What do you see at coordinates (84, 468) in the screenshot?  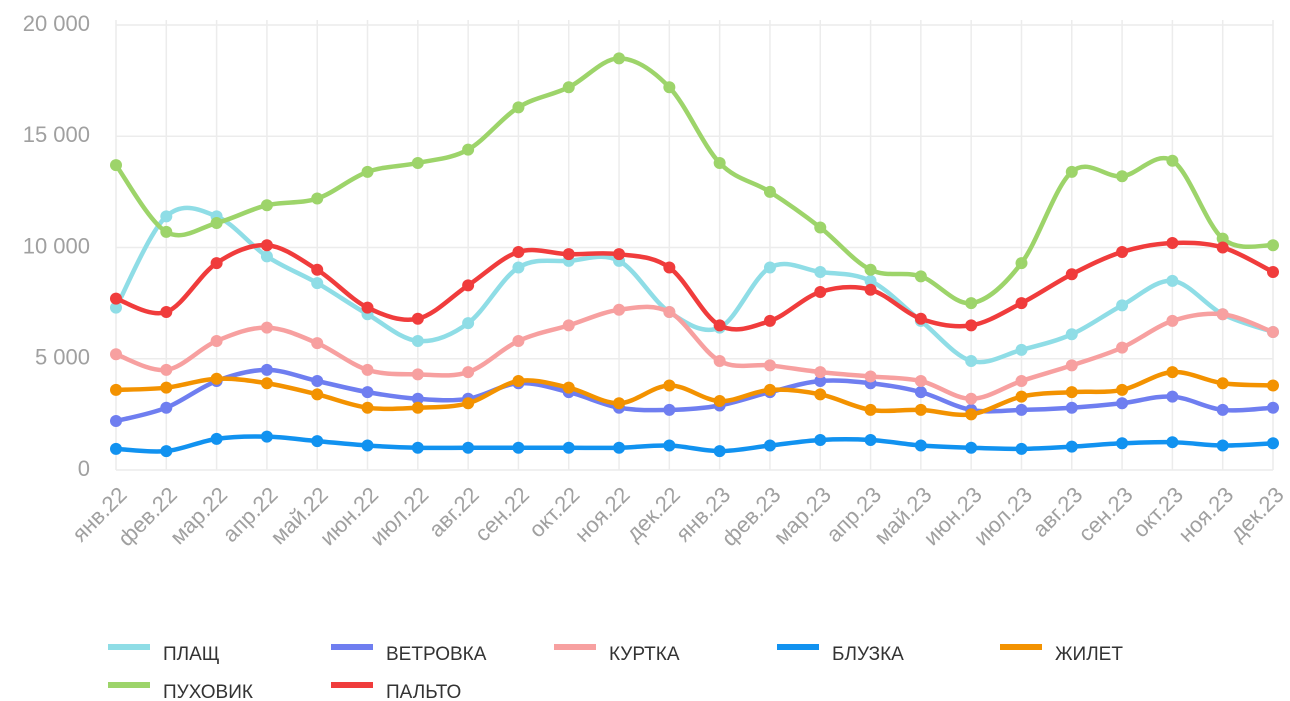 I see `y-tick-label: 0` at bounding box center [84, 468].